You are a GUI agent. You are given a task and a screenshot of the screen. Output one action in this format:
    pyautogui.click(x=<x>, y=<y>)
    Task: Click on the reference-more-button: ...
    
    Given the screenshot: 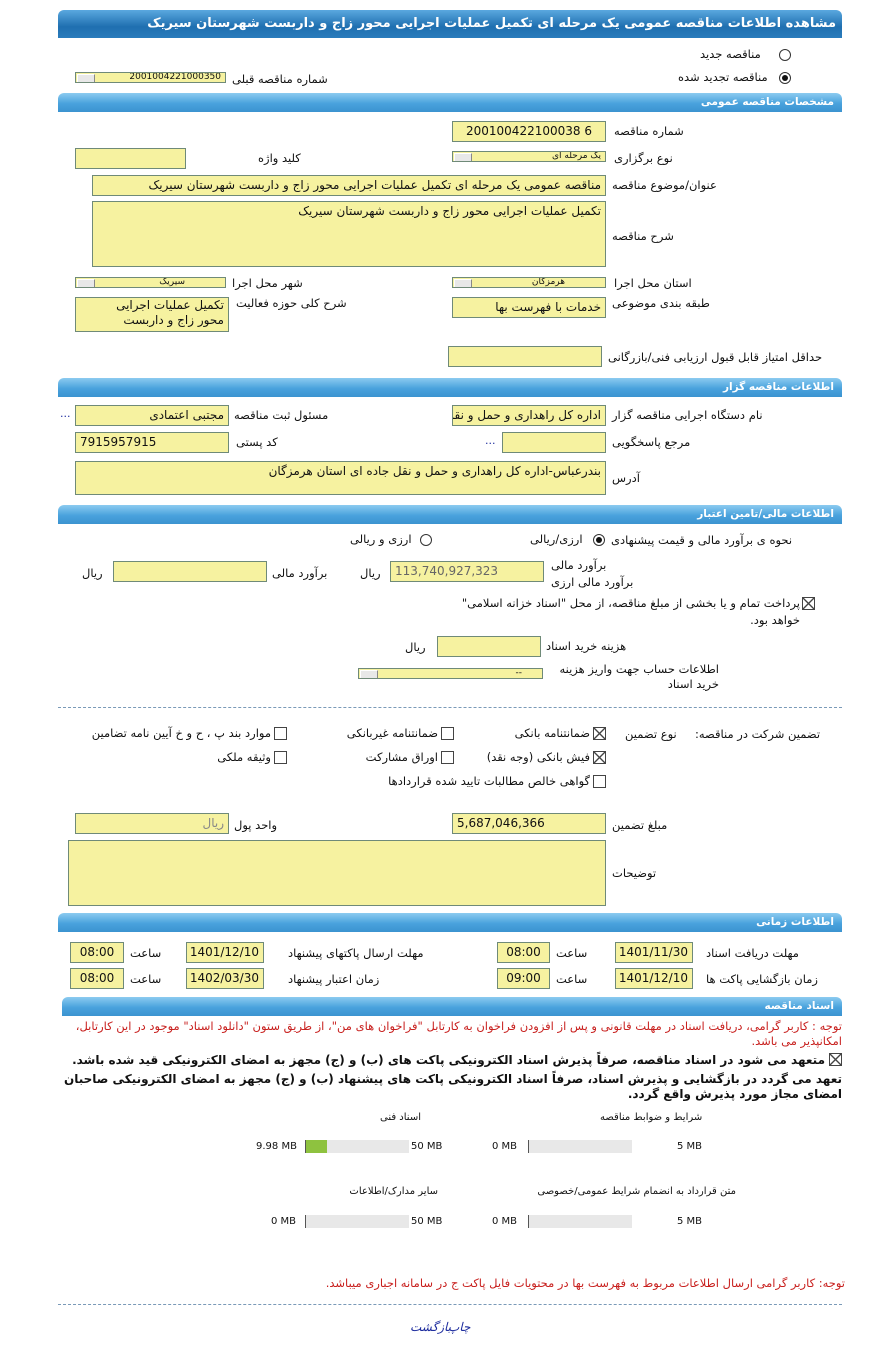 What is the action you would take?
    pyautogui.click(x=490, y=440)
    